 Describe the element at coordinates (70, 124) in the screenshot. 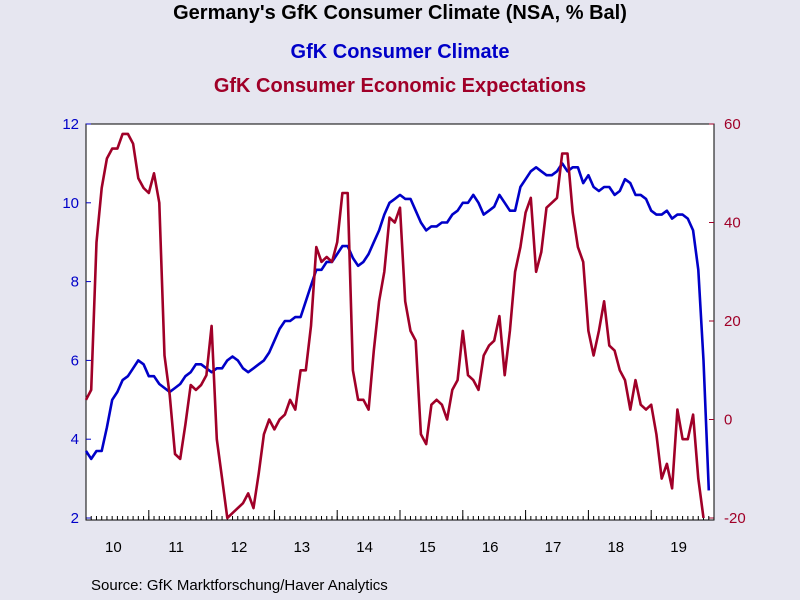

I see `left-tick-label: 12` at that location.